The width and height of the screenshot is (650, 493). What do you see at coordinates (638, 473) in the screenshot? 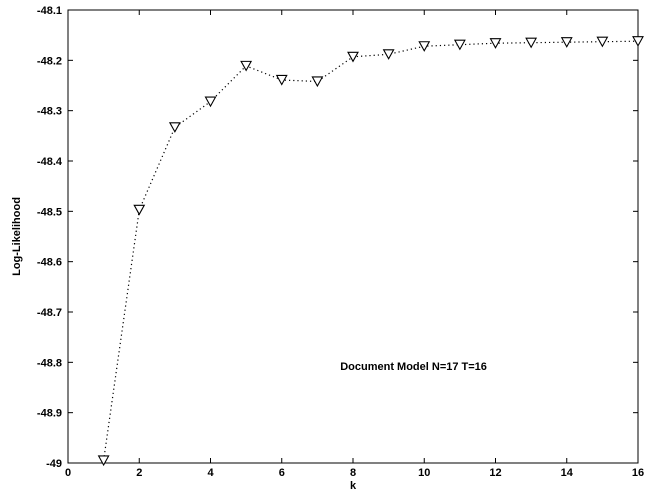
I see `x-tick-label: 16` at bounding box center [638, 473].